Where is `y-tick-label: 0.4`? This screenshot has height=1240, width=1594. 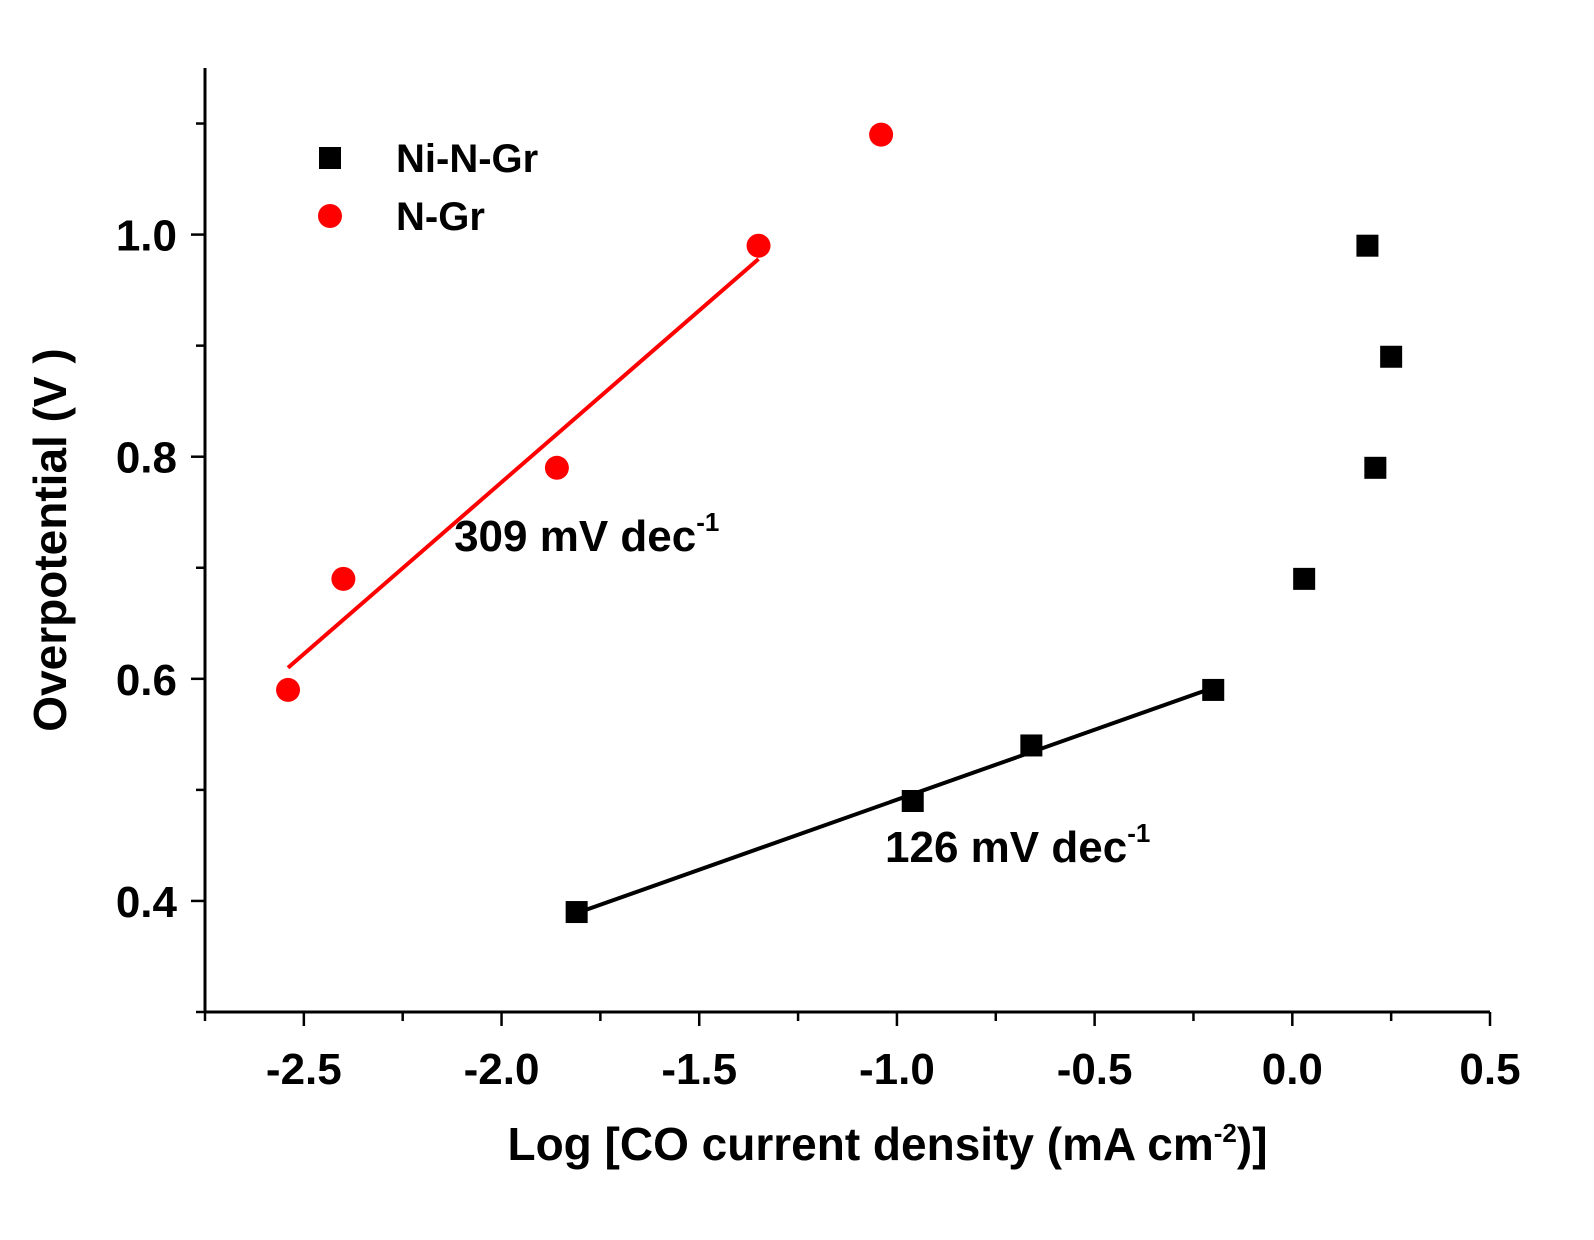 y-tick-label: 0.4 is located at coordinates (147, 902).